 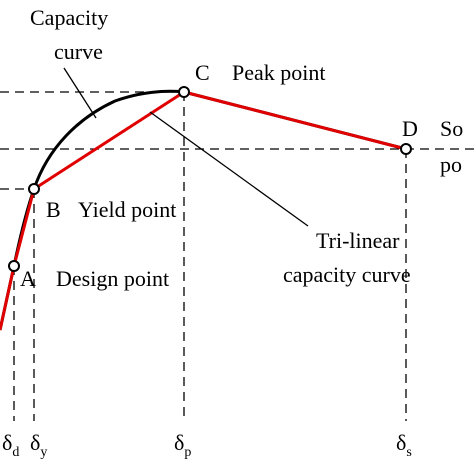 I want to click on trilinear-curve-leader, so click(x=229, y=169).